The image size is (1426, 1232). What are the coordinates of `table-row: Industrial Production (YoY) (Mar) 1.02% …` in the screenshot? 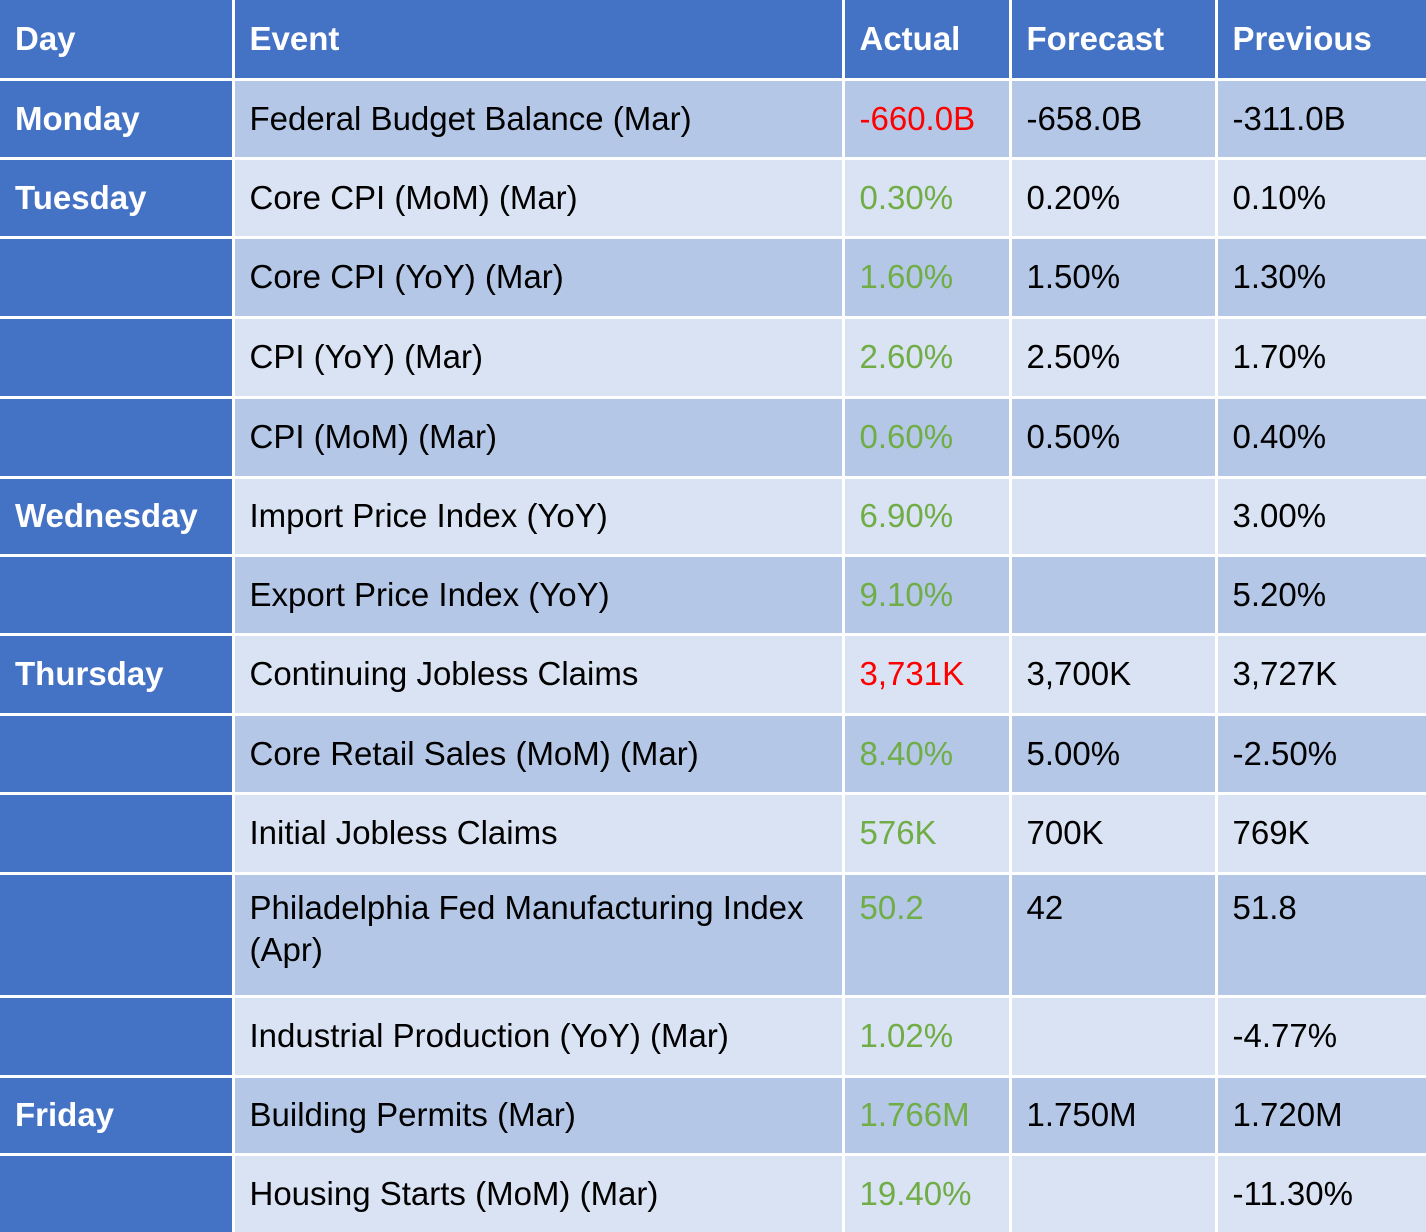 It's located at (713, 1036).